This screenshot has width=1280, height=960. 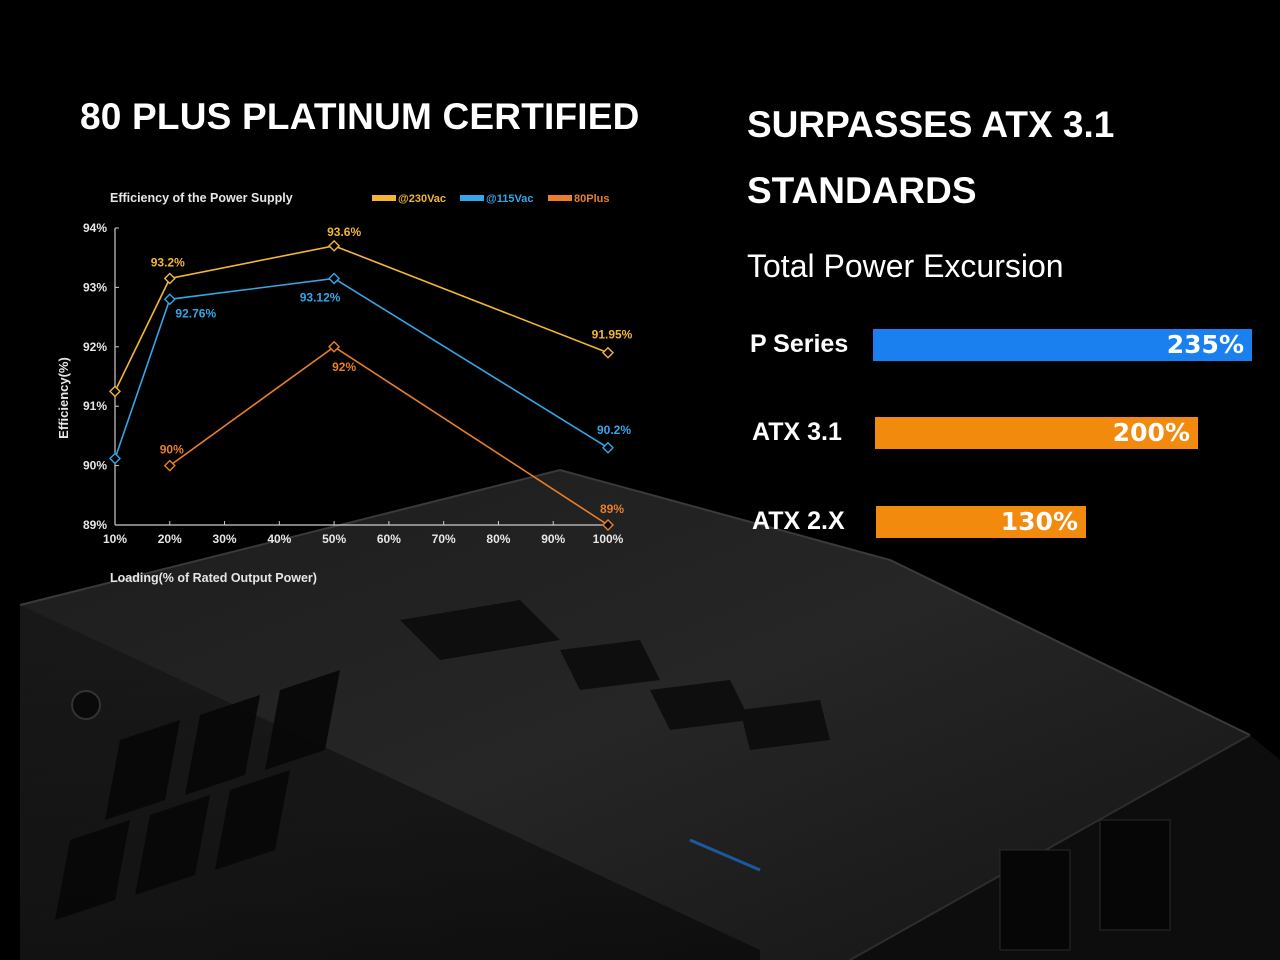 I want to click on right-heading: SURPASSES ATX 3.1 STANDARDS, so click(x=931, y=157).